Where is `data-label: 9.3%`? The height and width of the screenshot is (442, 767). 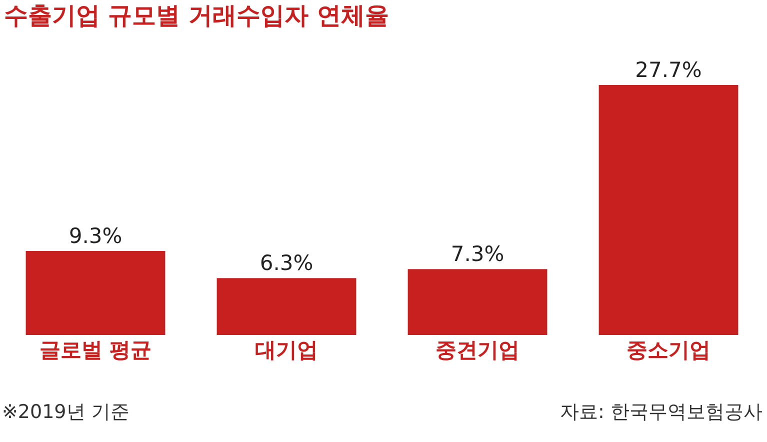
data-label: 9.3% is located at coordinates (95, 236).